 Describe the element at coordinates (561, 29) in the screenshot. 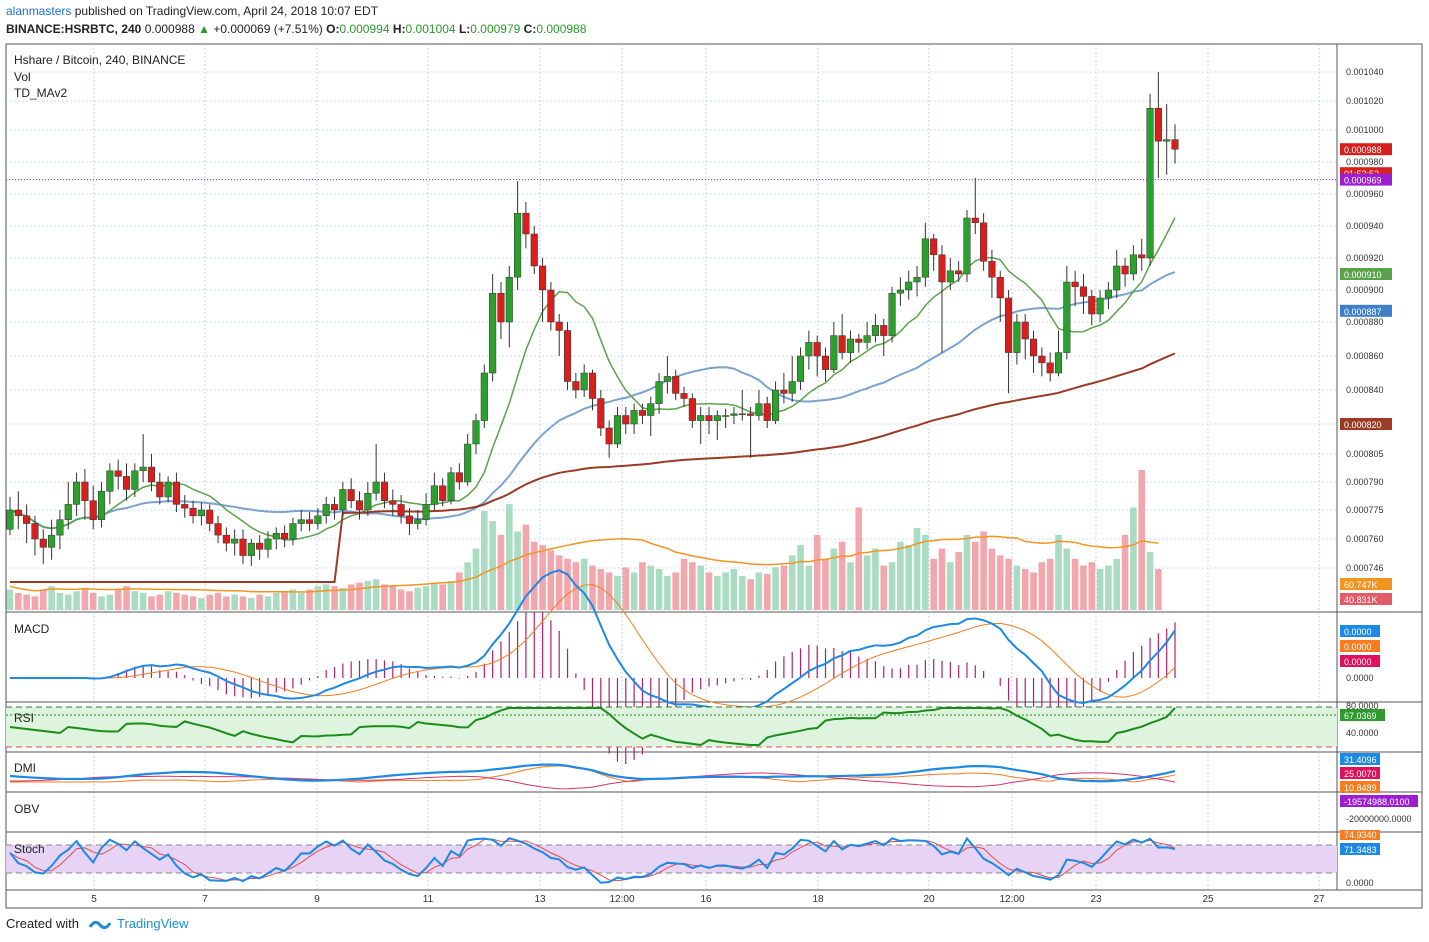

I see `close-value: 0.000988` at that location.